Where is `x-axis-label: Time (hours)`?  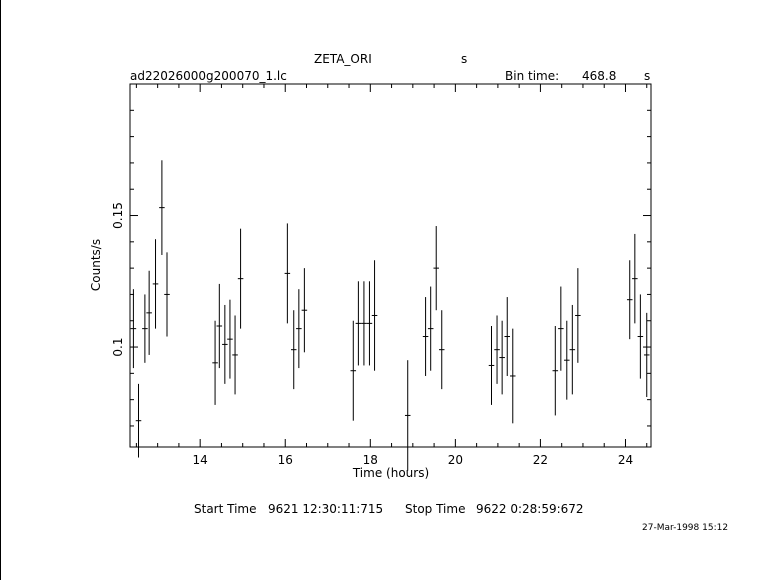
x-axis-label: Time (hours) is located at coordinates (390, 473).